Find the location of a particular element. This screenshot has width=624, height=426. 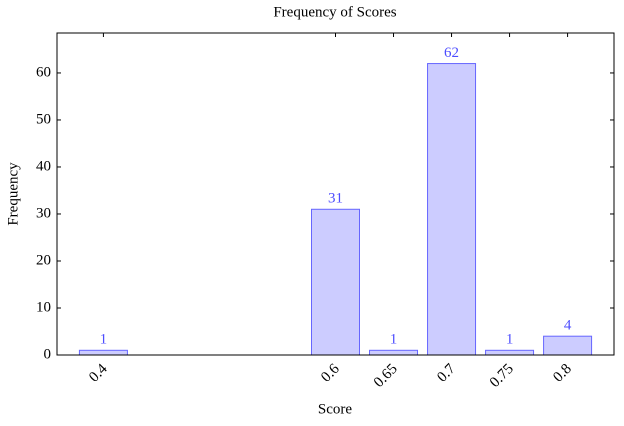

y-tick-label: 60 is located at coordinates (43, 72).